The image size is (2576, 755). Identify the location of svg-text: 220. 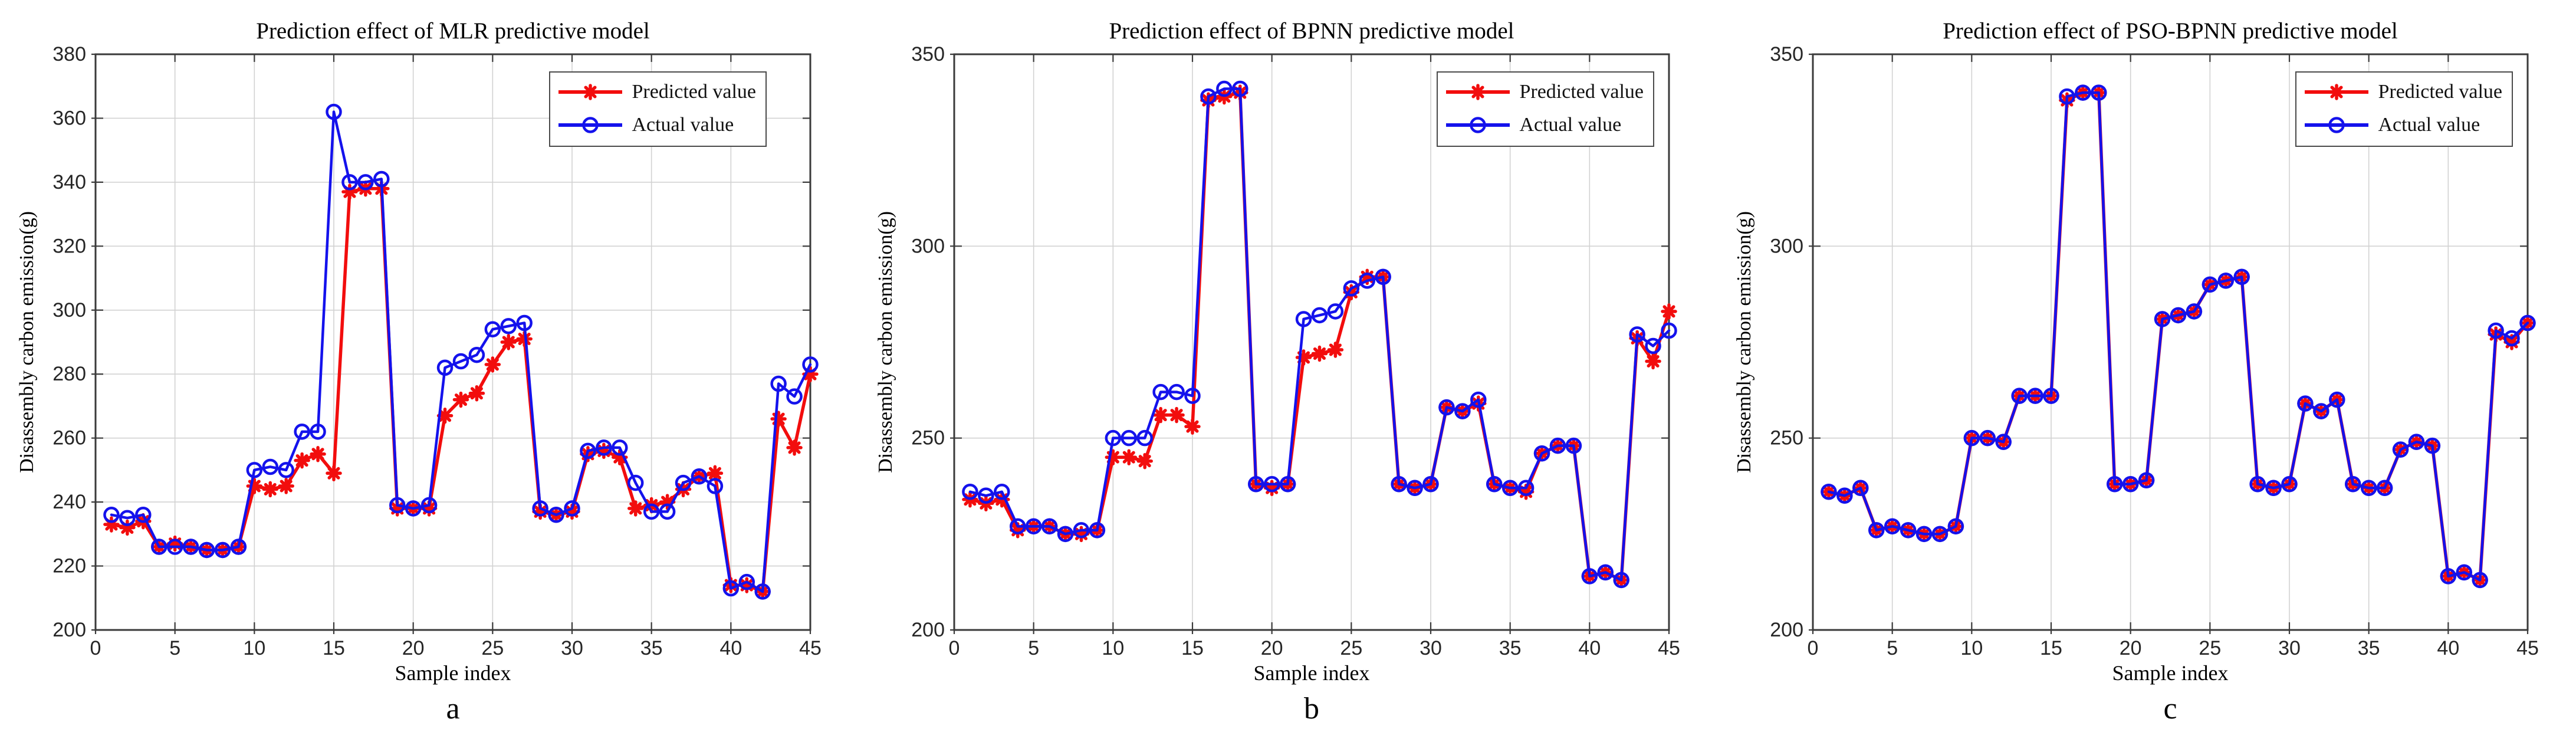
(69, 566).